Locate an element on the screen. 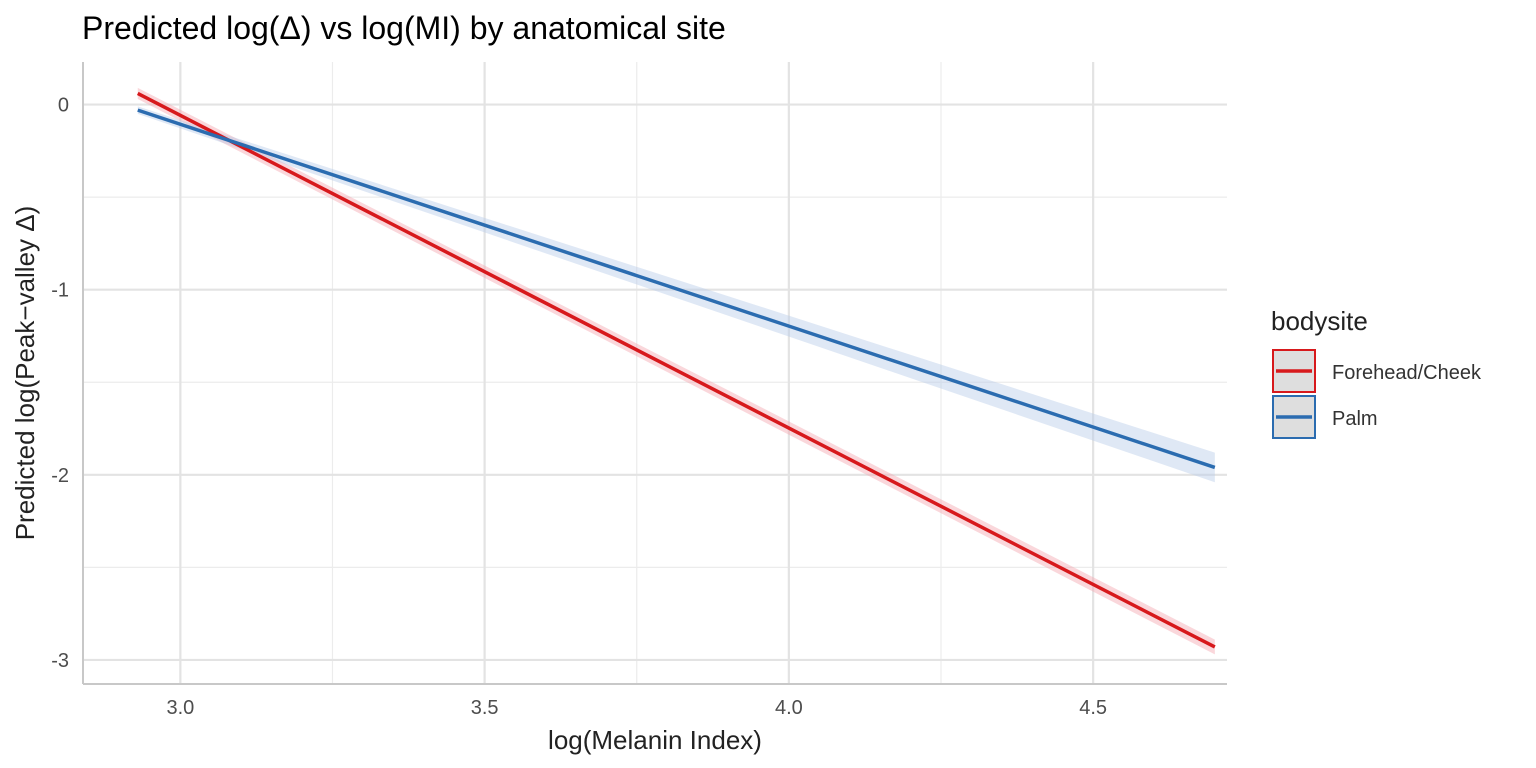  x-tick-label: 3.5 is located at coordinates (485, 708).